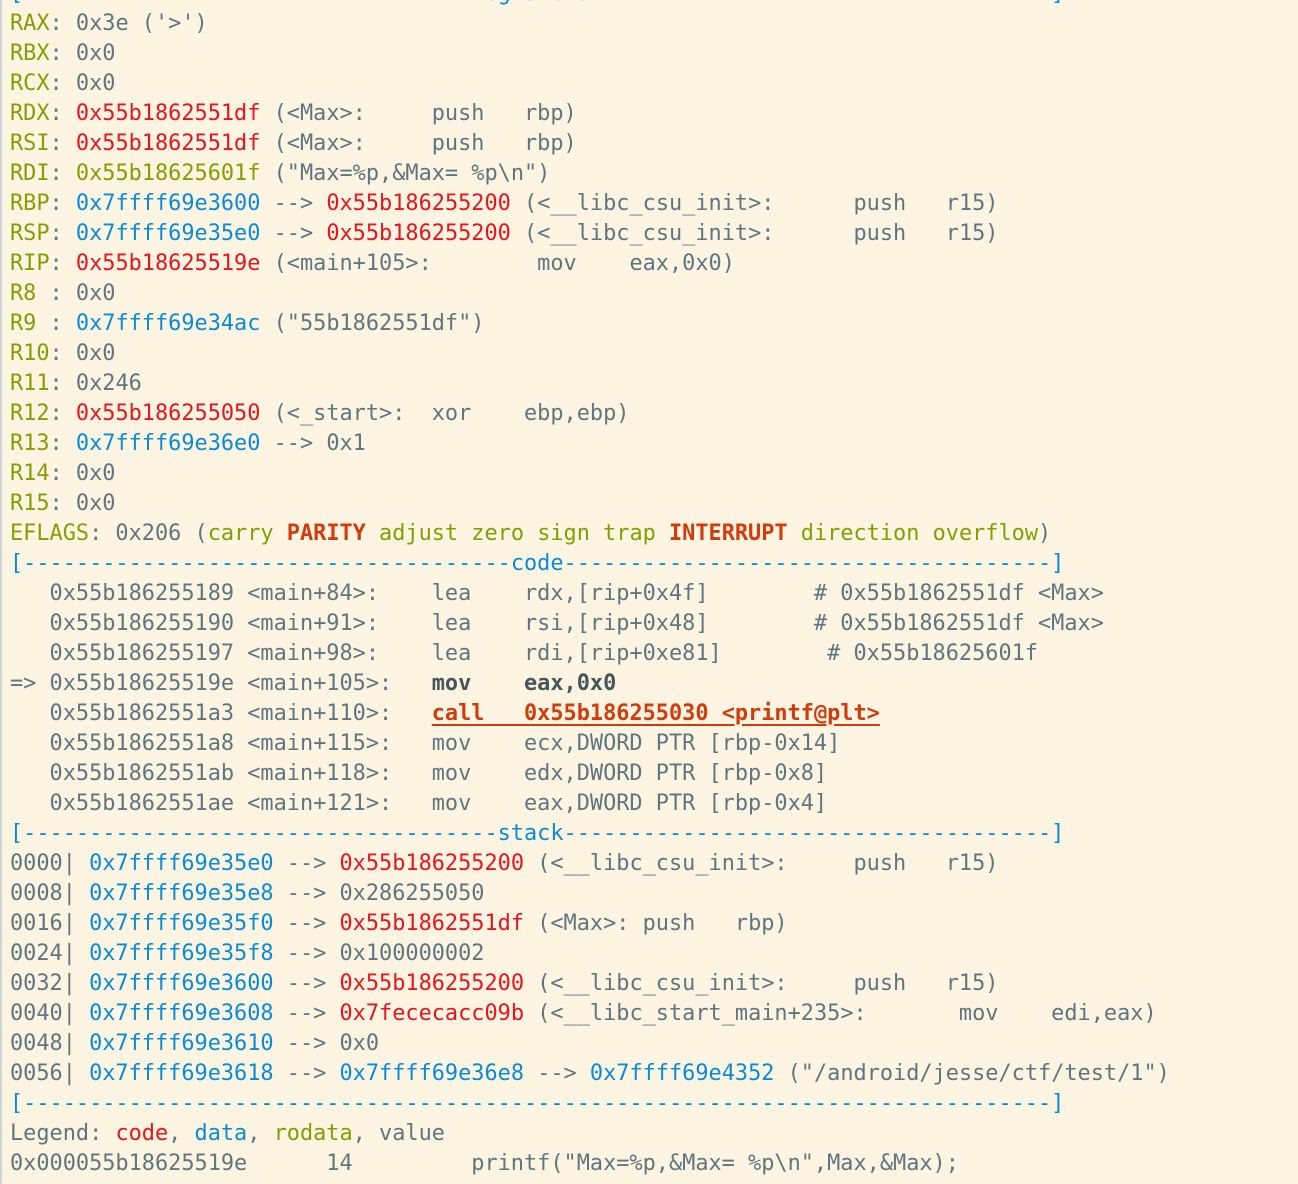 The width and height of the screenshot is (1298, 1184). Describe the element at coordinates (168, 173) in the screenshot. I see `text-segment: 0x55b18625601f` at that location.